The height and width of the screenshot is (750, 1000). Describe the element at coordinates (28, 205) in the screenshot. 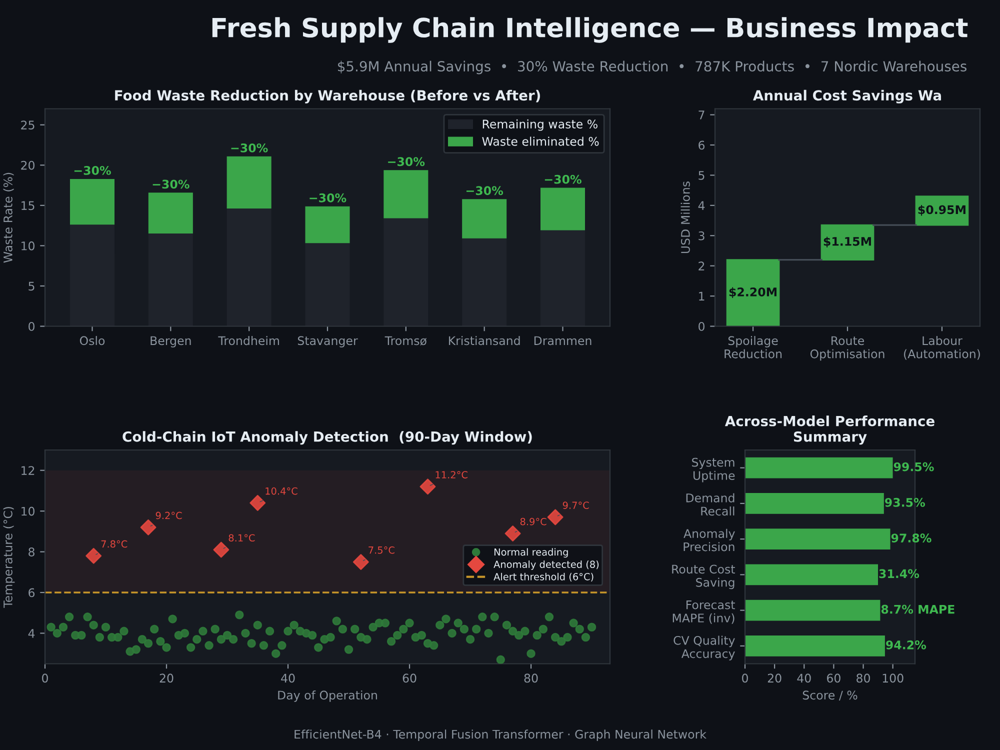

I see `y-tick-label: 15` at that location.